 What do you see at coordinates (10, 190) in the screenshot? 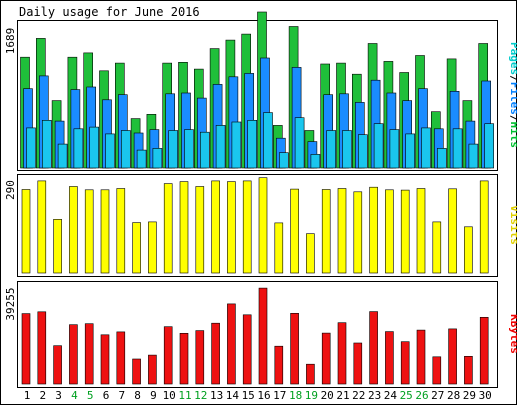
I see `visits-ymax-label: 290` at bounding box center [10, 190].